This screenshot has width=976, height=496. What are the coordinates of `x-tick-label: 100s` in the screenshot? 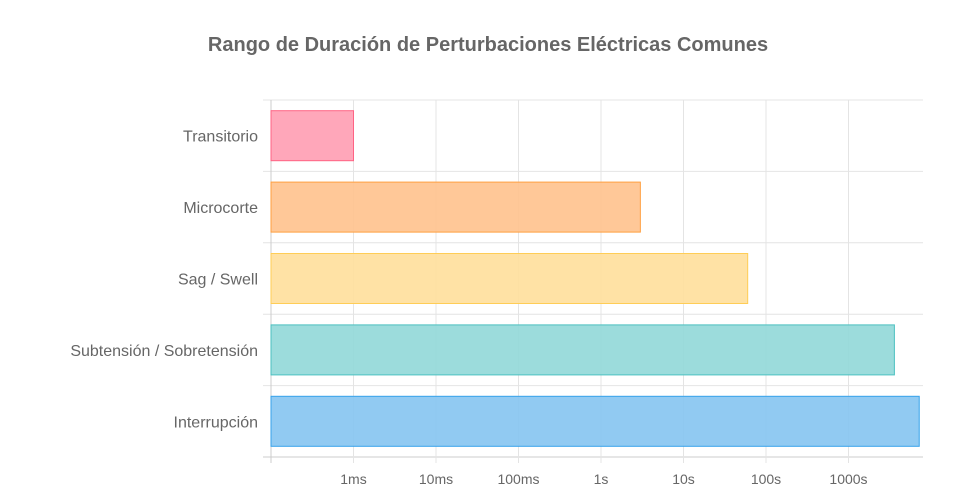 It's located at (766, 479).